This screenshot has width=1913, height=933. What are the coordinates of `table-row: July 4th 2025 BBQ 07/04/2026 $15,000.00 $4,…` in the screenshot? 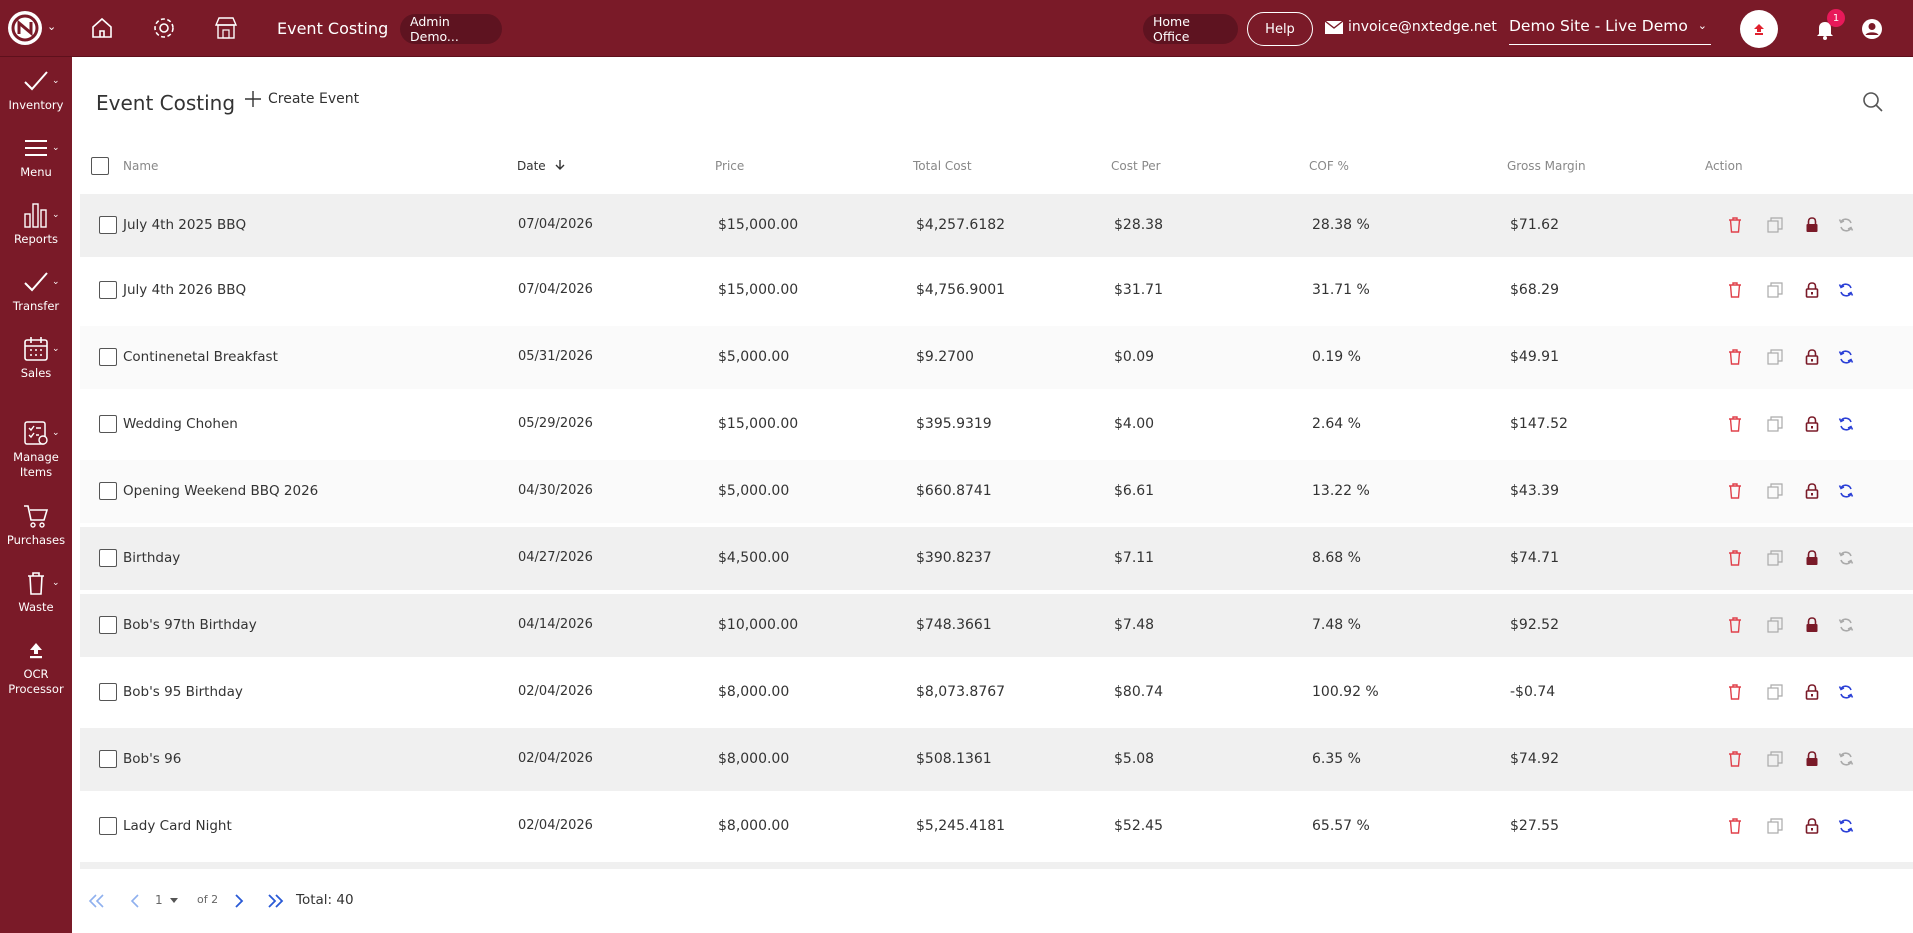 It's located at (996, 225).